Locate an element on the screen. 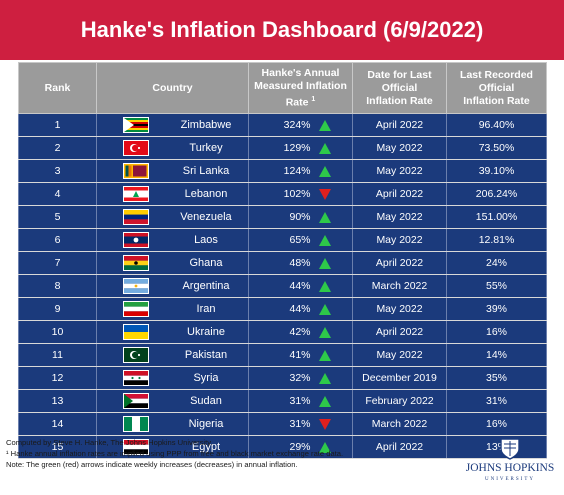 Image resolution: width=564 pixels, height=495 pixels. table-row: 4 Lebanon 102% April 2022 206.24% is located at coordinates (282, 194).